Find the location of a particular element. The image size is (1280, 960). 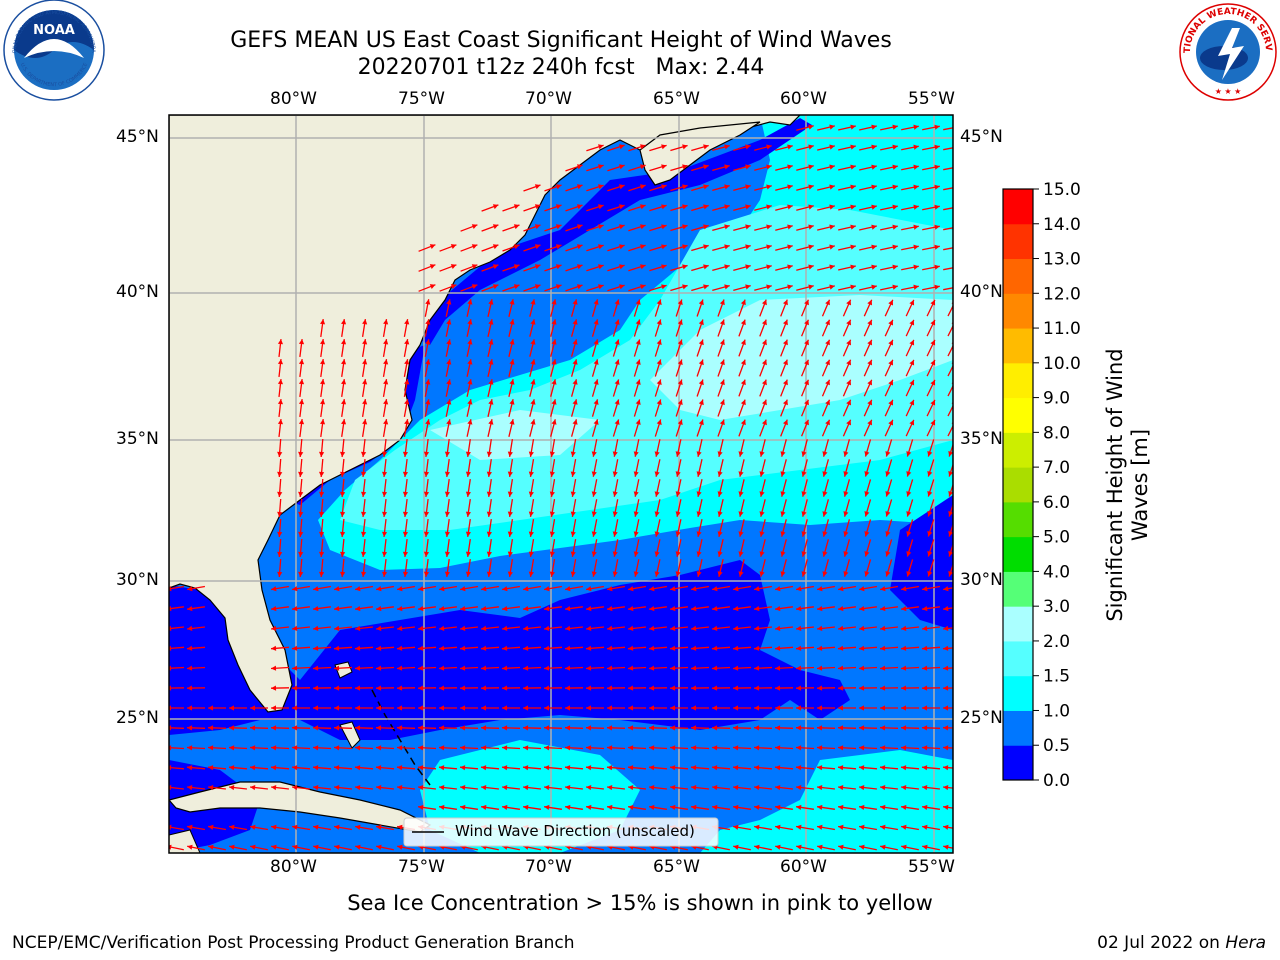

lon-label-bottom-75w: 75°W is located at coordinates (421, 867).